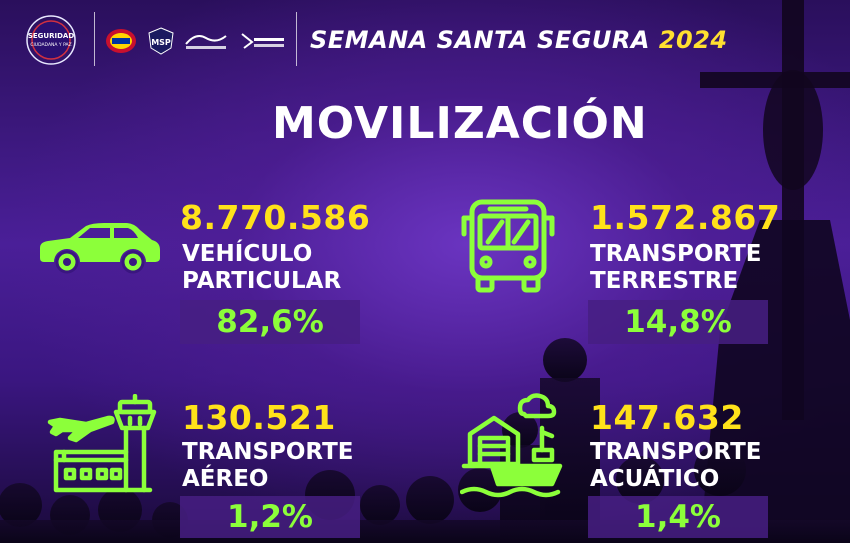 Image resolution: width=850 pixels, height=543 pixels. What do you see at coordinates (247, 254) in the screenshot?
I see `vehiculo-label-line1: VEHÍCULO` at bounding box center [247, 254].